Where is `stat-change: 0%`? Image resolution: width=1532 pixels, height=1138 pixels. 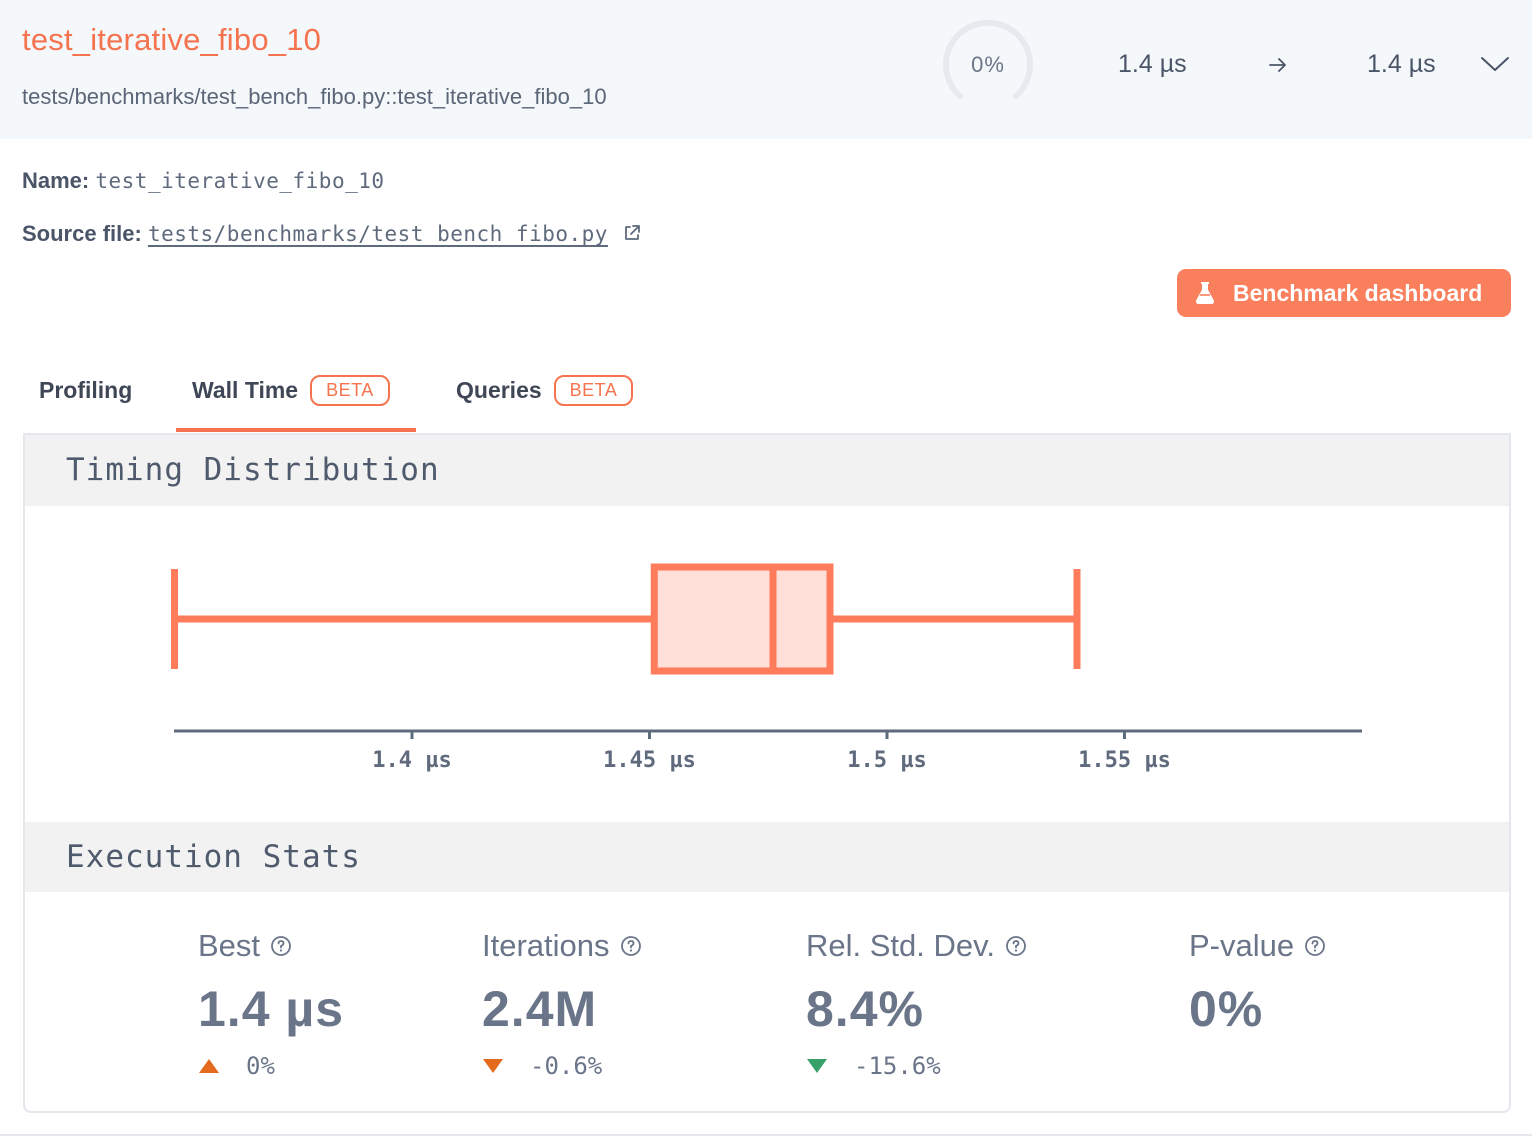
stat-change: 0% is located at coordinates (271, 1066).